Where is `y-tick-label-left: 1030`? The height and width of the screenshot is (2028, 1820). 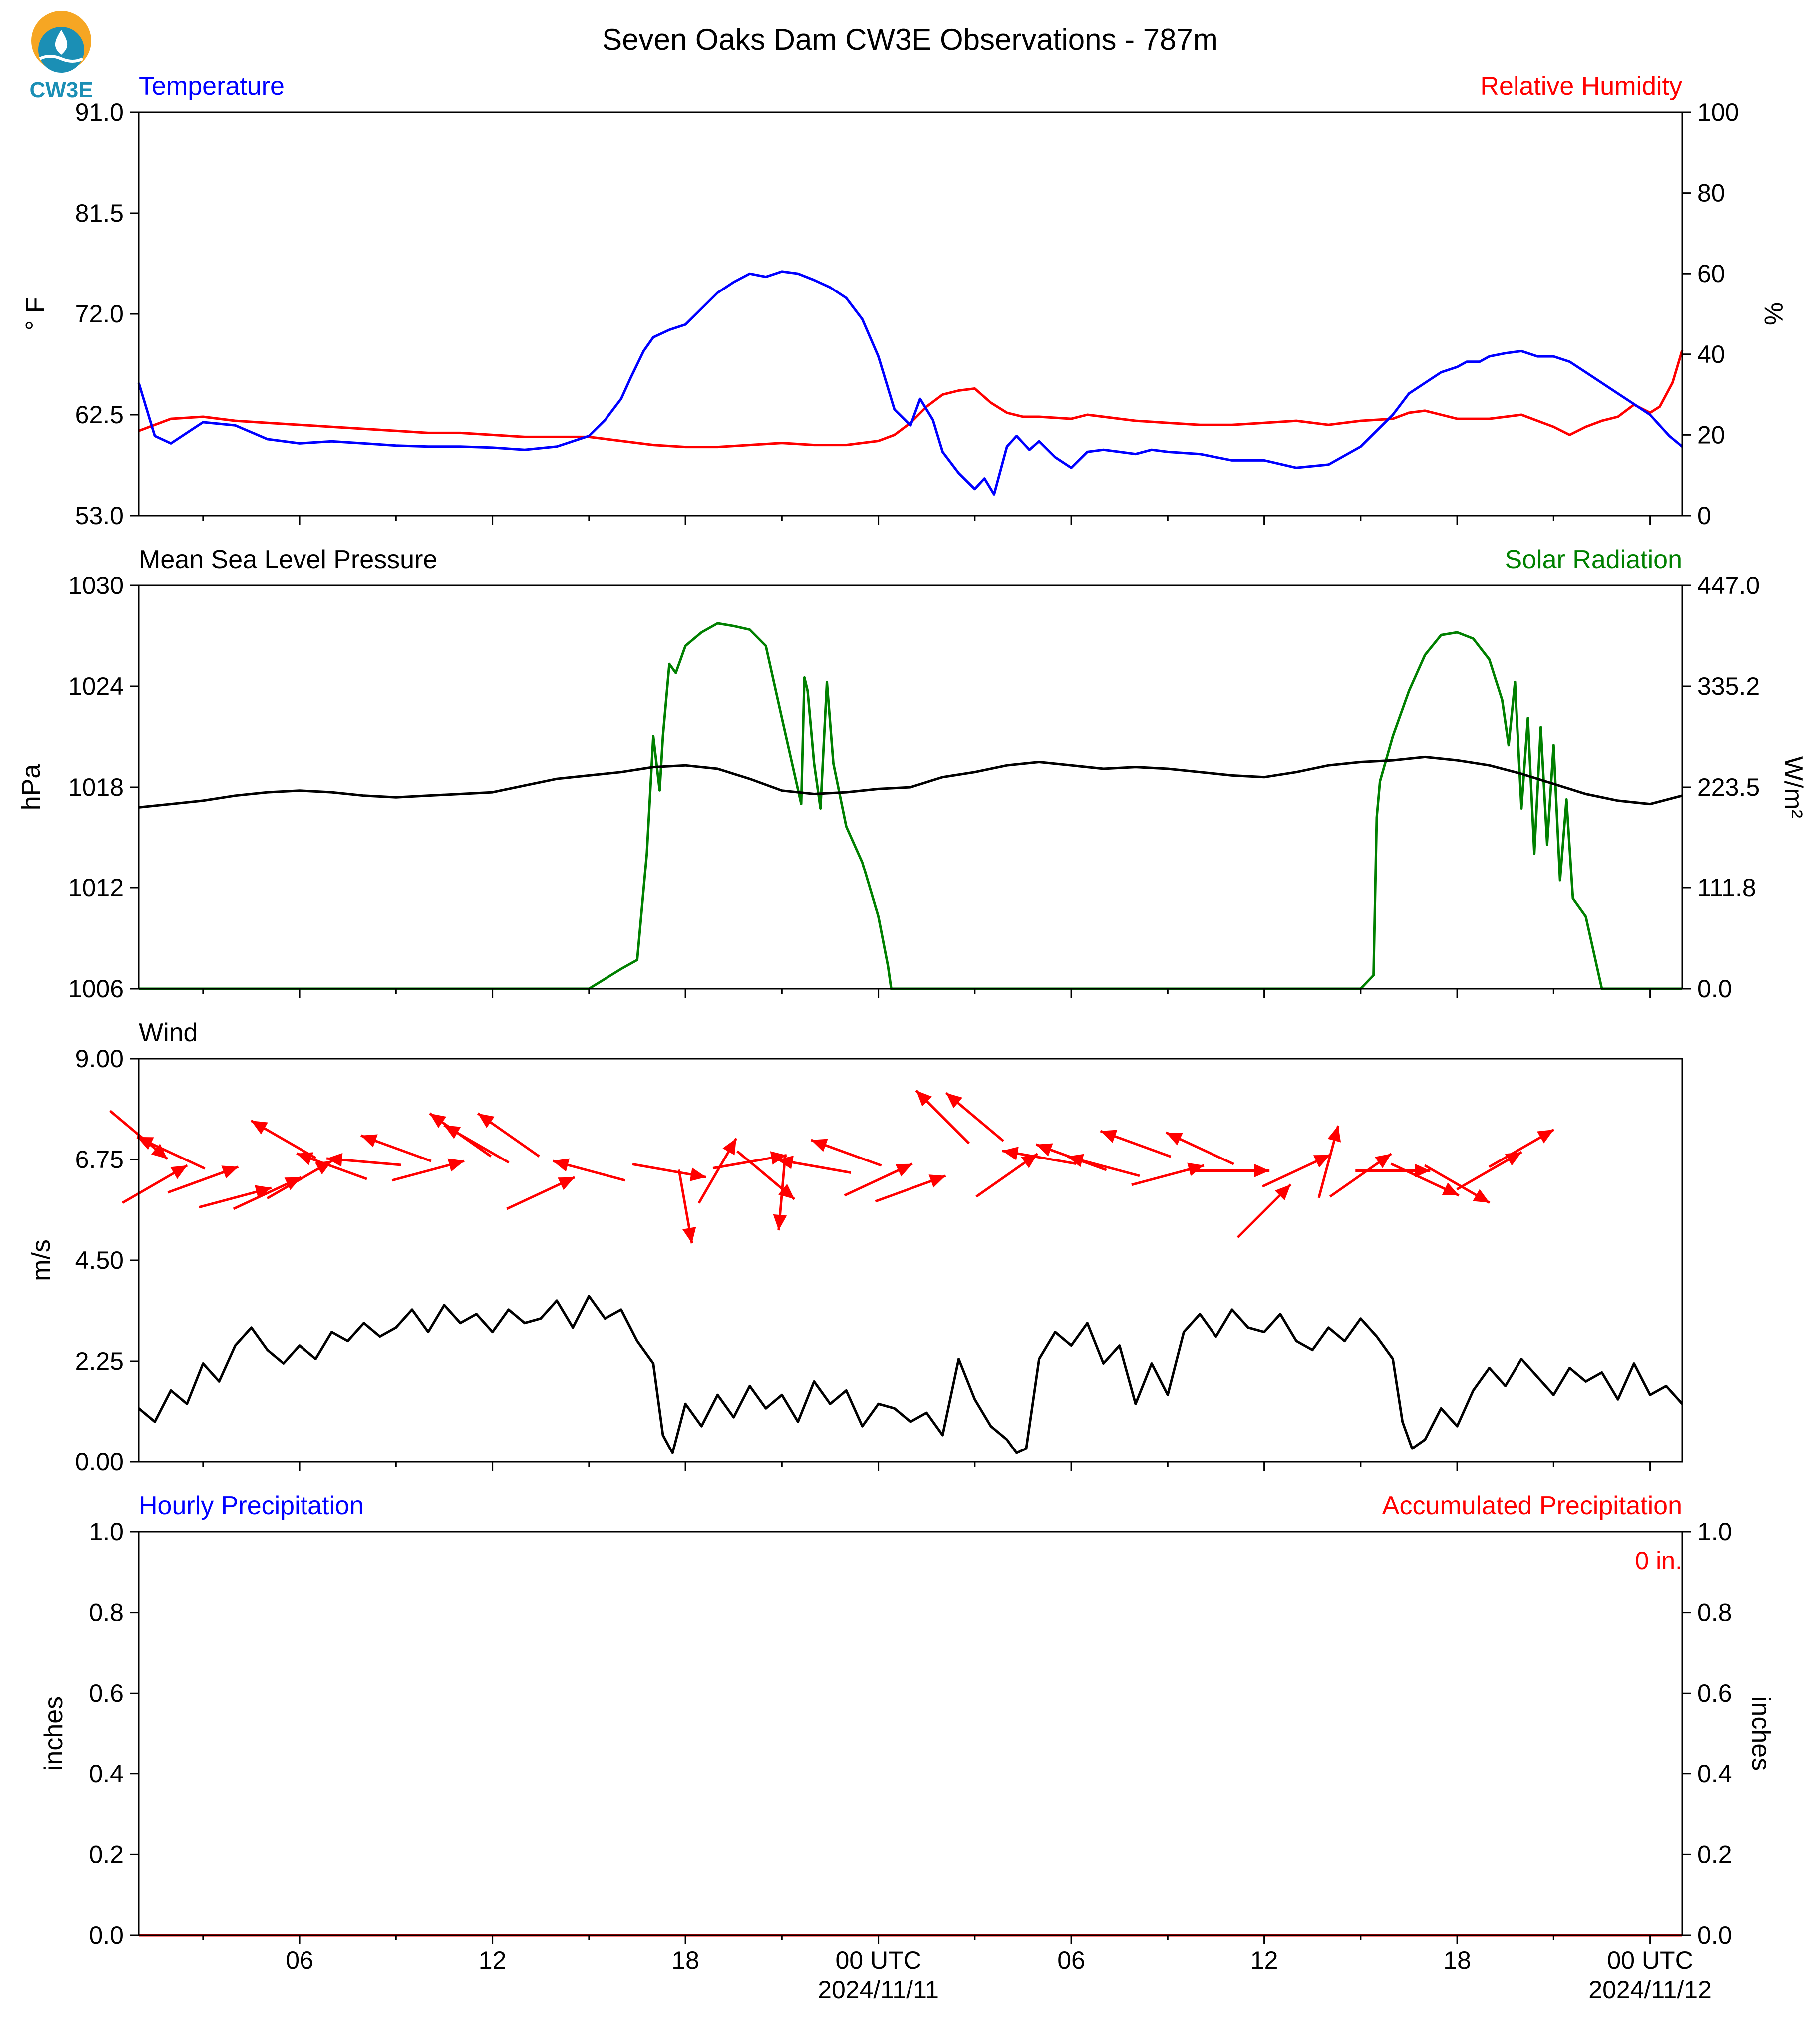 y-tick-label-left: 1030 is located at coordinates (96, 585).